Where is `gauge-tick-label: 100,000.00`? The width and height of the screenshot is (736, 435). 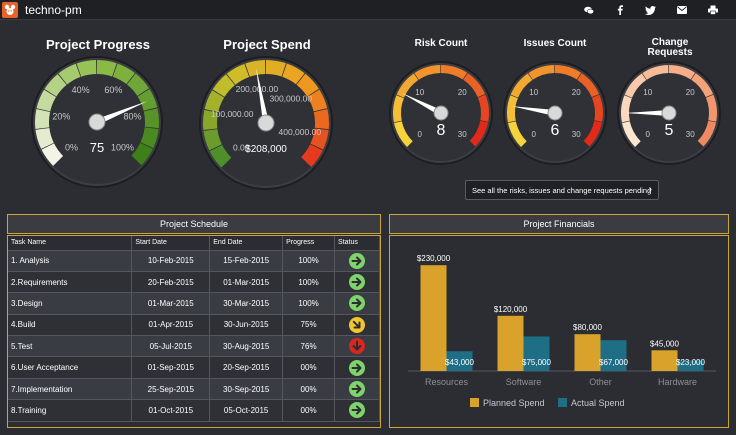 gauge-tick-label: 100,000.00 is located at coordinates (232, 114).